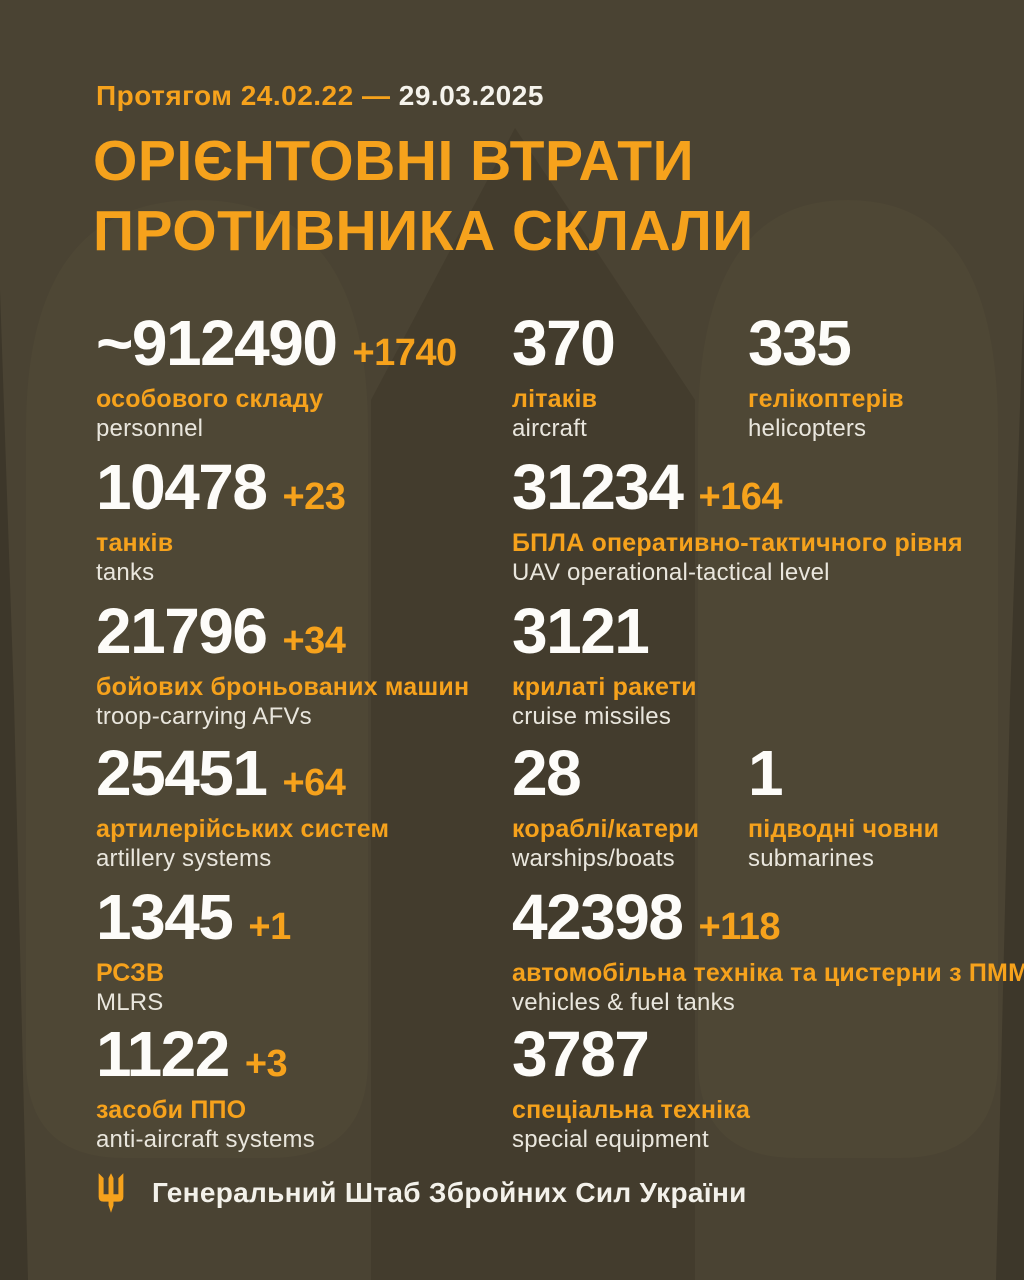 The image size is (1024, 1280). Describe the element at coordinates (593, 858) in the screenshot. I see `stat-label-en: warships/boats` at that location.